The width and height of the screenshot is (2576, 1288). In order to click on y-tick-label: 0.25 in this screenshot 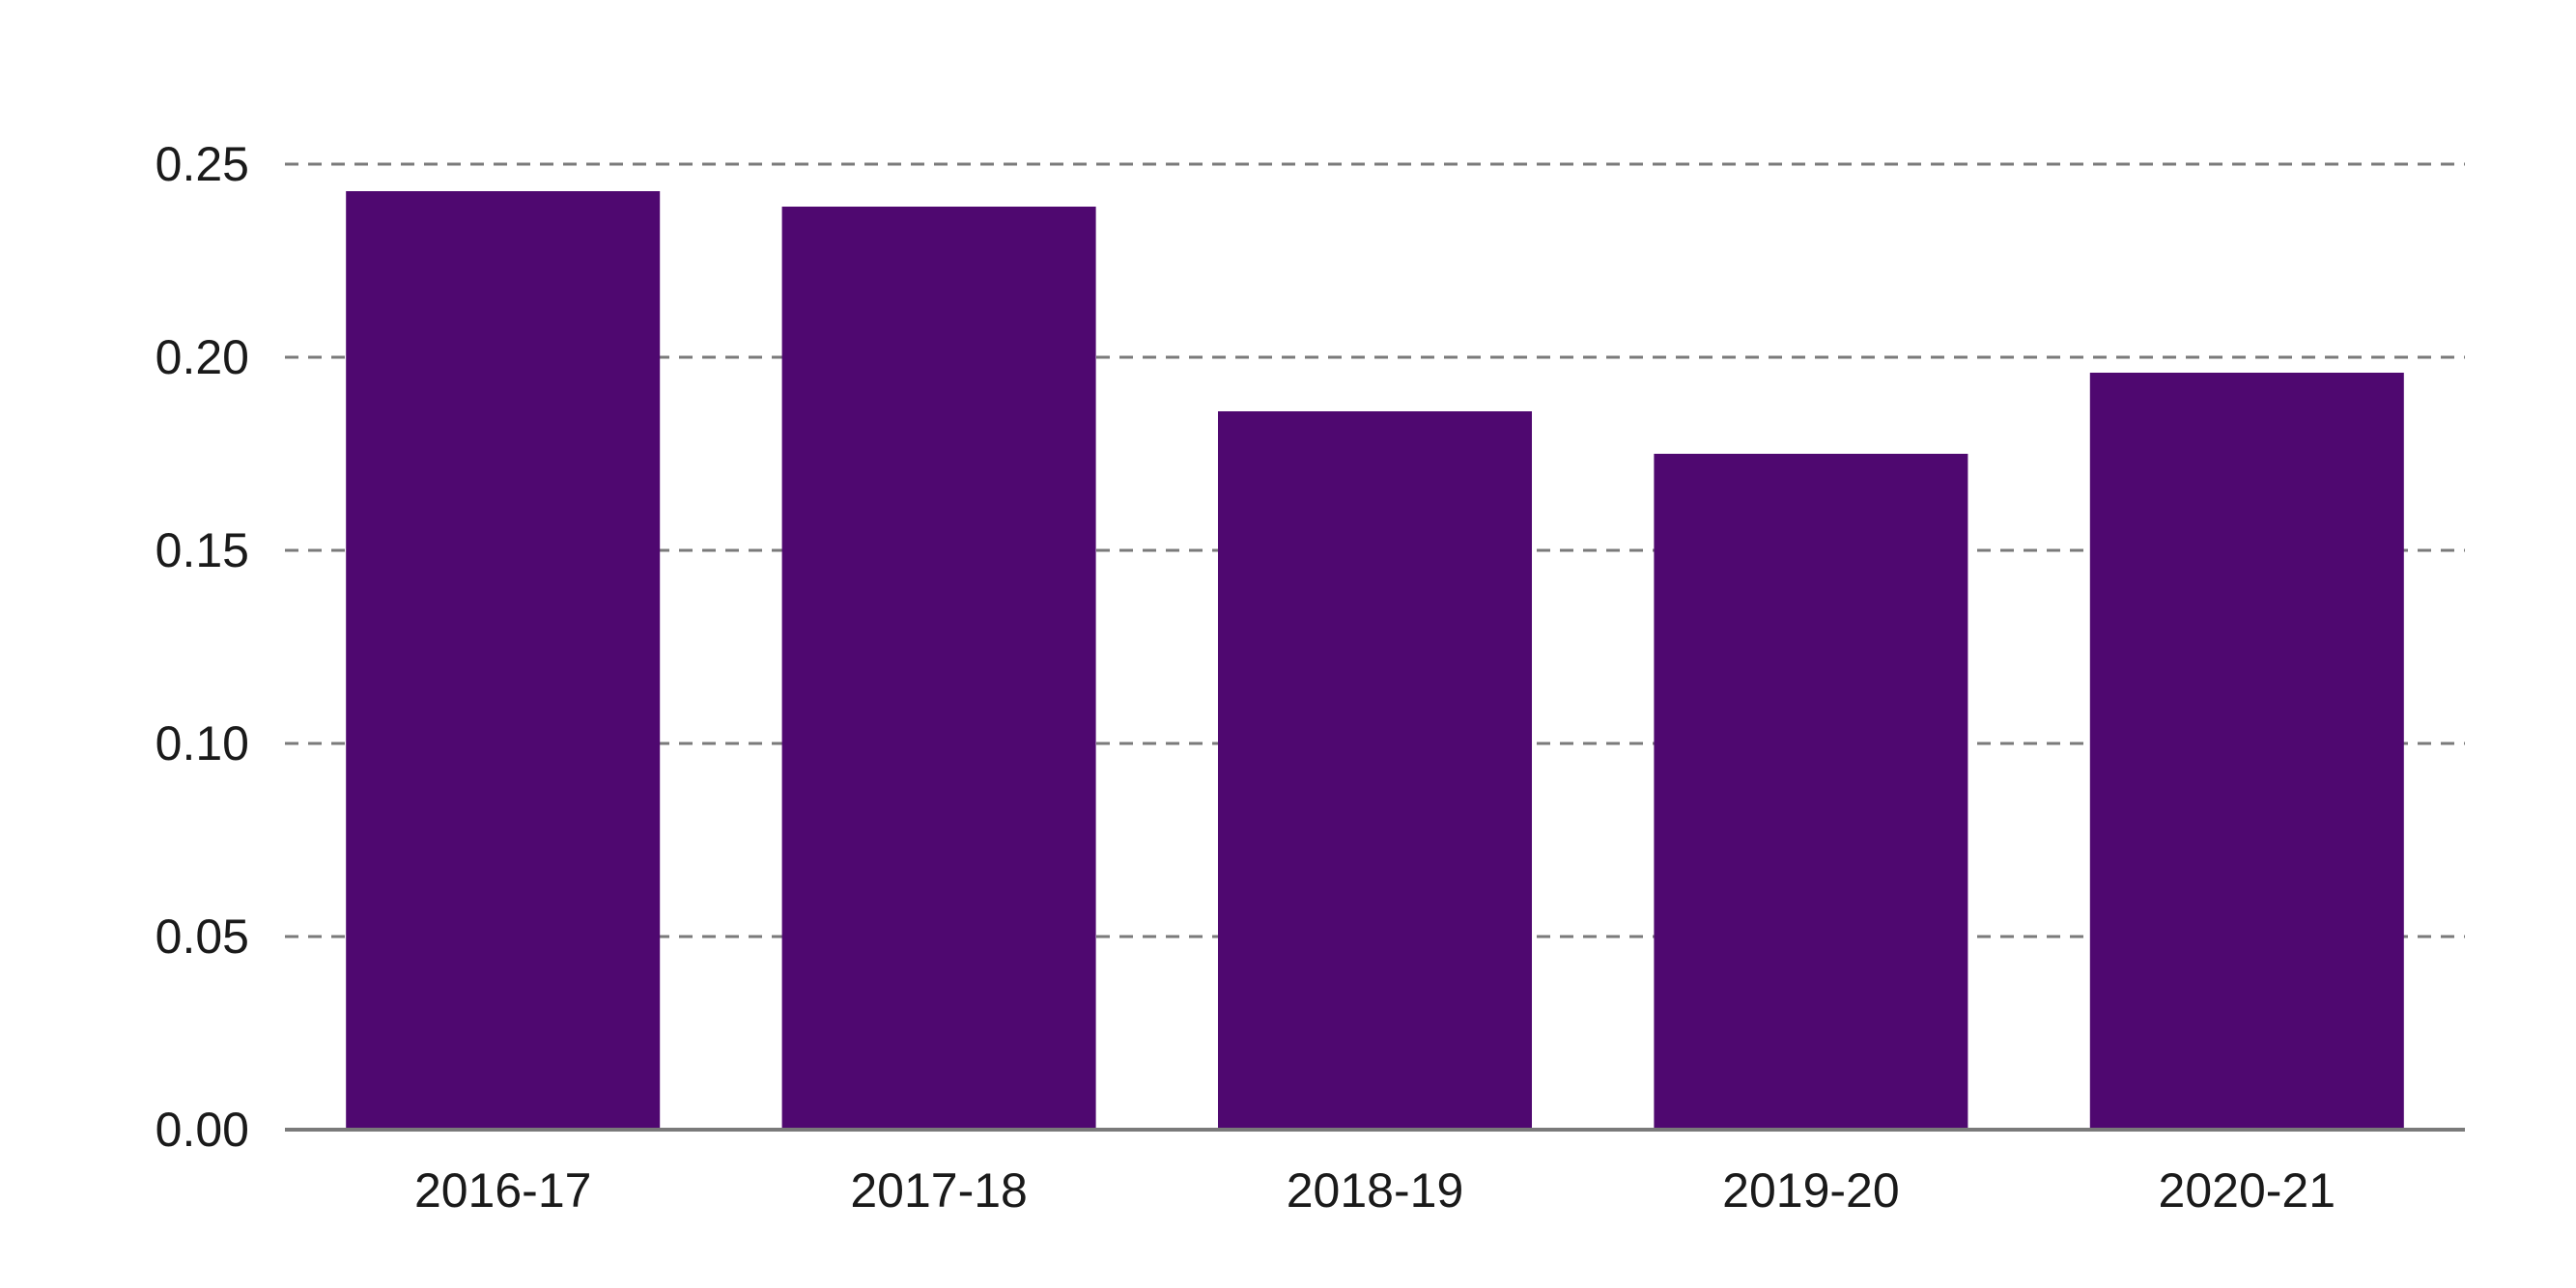, I will do `click(202, 164)`.